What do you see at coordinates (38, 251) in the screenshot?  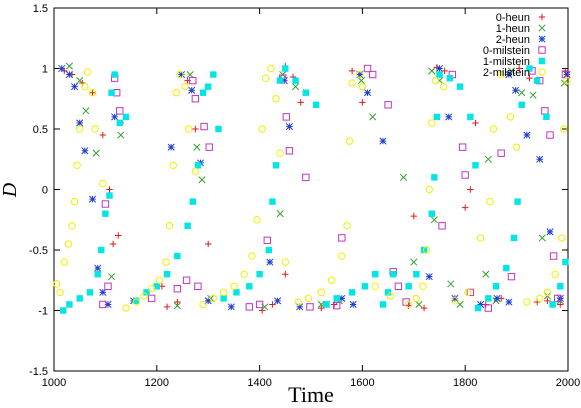 I see `y-tick-label: -0.5` at bounding box center [38, 251].